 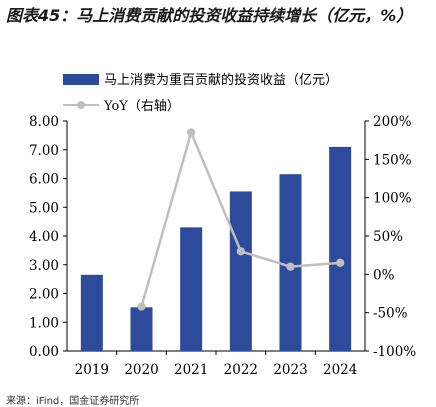 What do you see at coordinates (44, 208) in the screenshot?
I see `left-tick-label: 5.00` at bounding box center [44, 208].